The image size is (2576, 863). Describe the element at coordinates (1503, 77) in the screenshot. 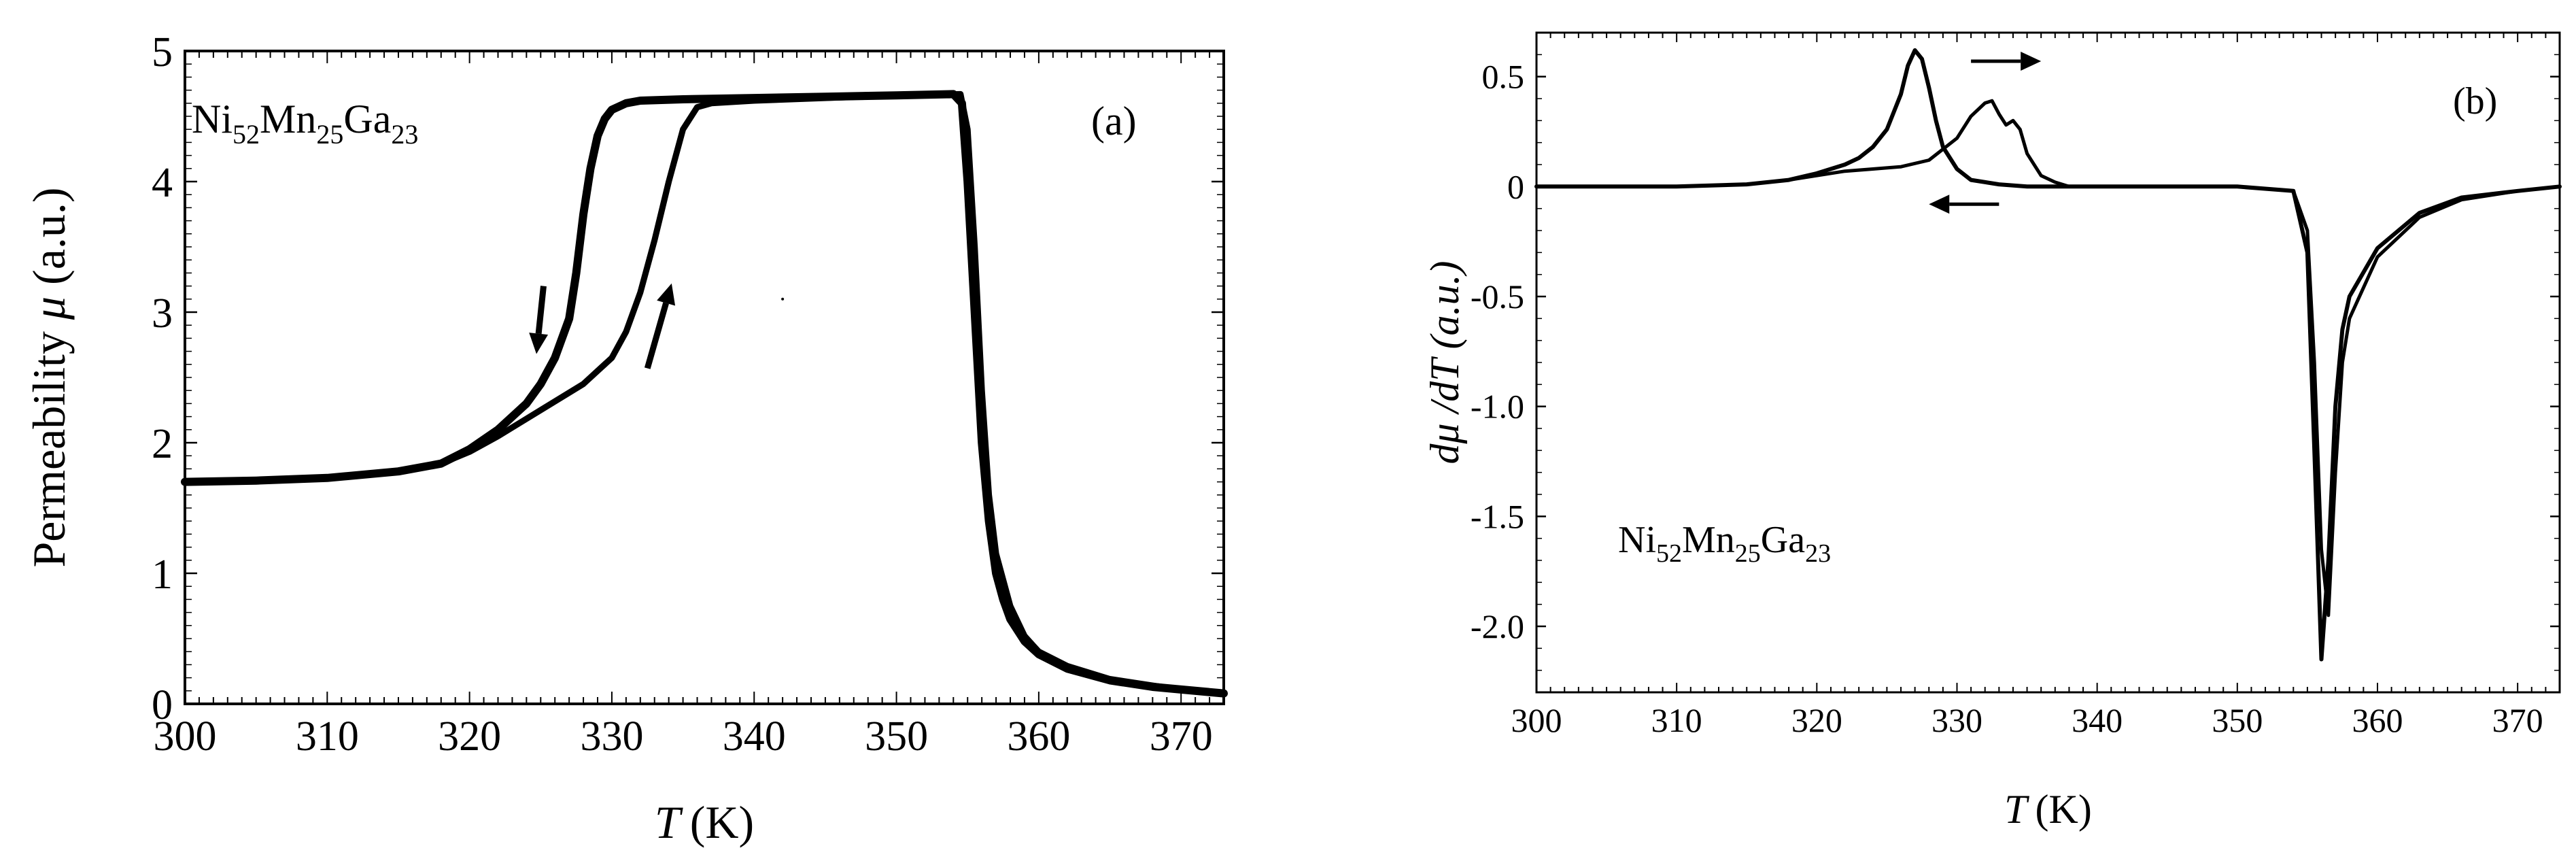

I see `y-tick-label: 0.5` at that location.